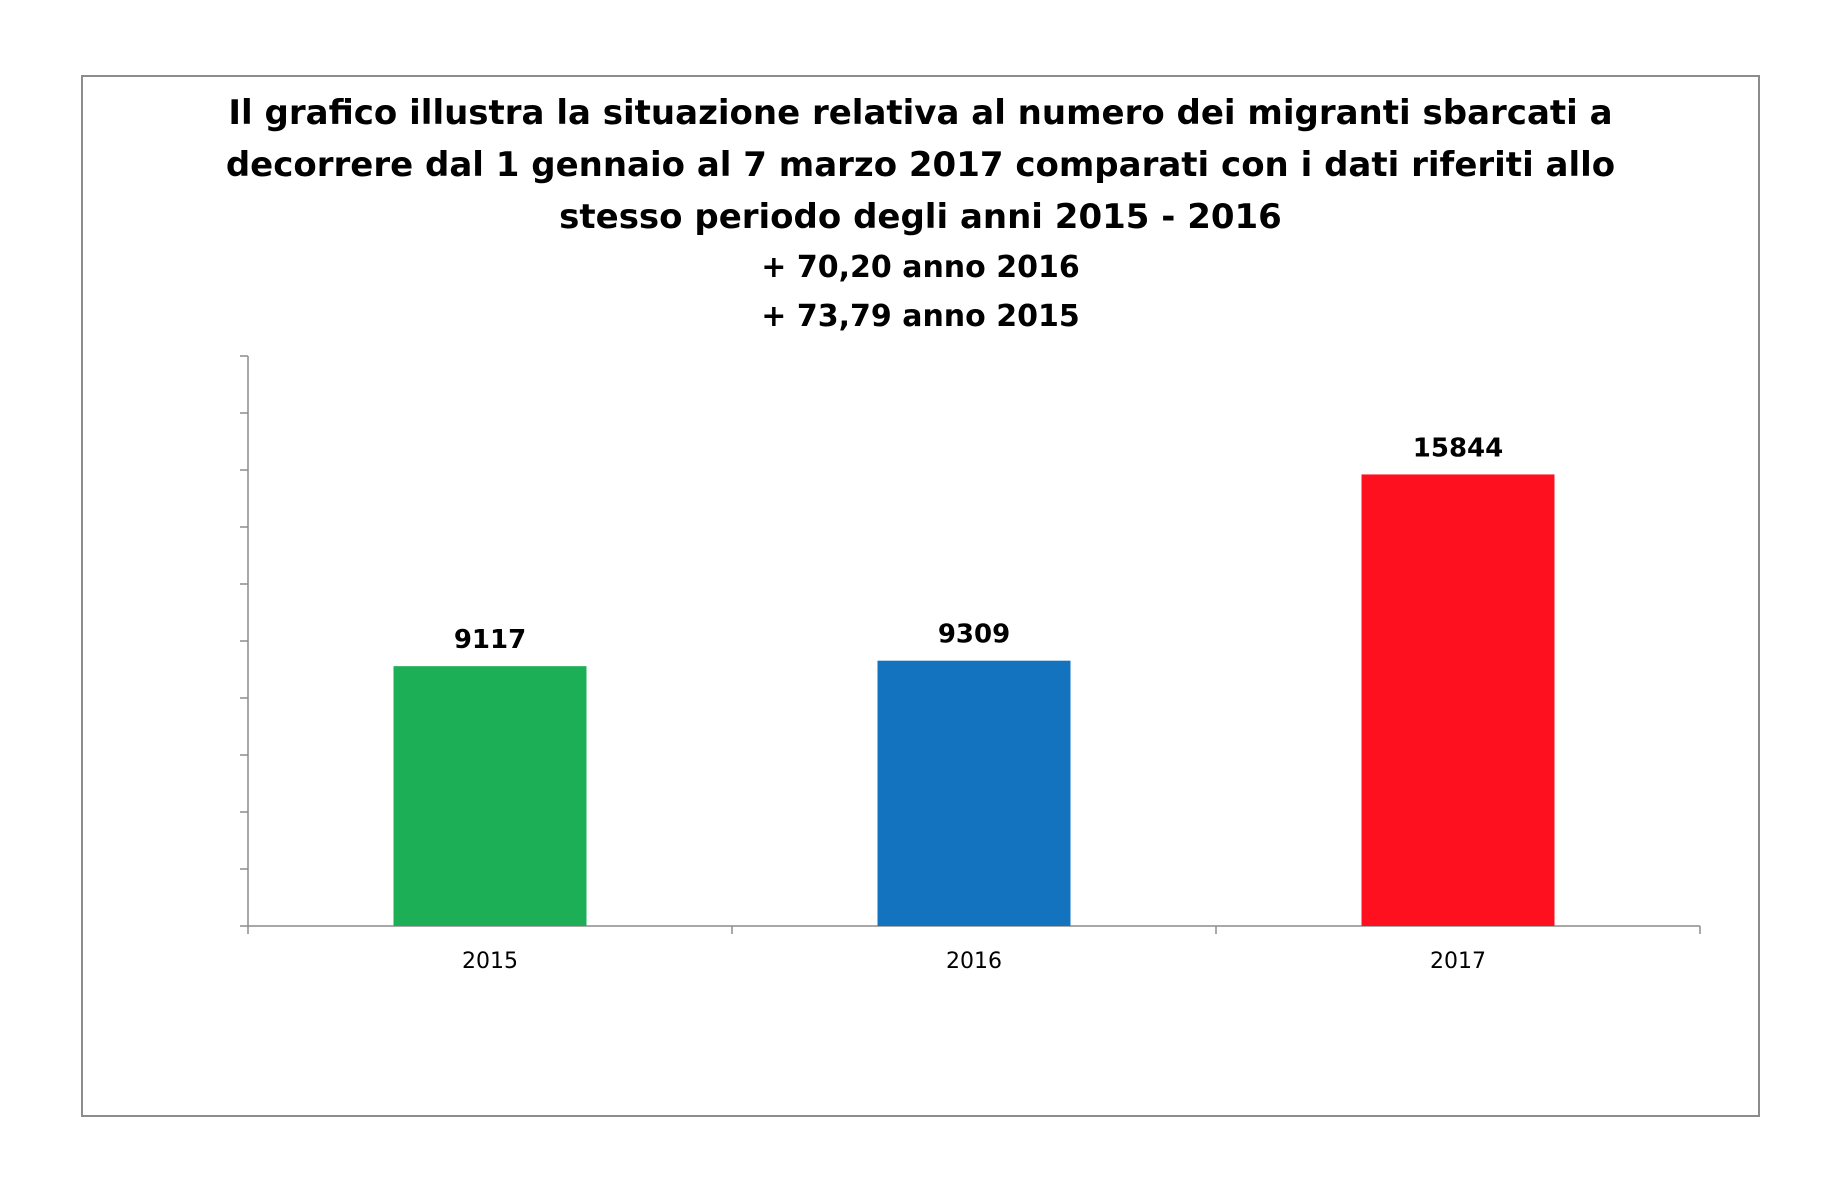  Describe the element at coordinates (1458, 448) in the screenshot. I see `data-label-2017: 15844` at that location.